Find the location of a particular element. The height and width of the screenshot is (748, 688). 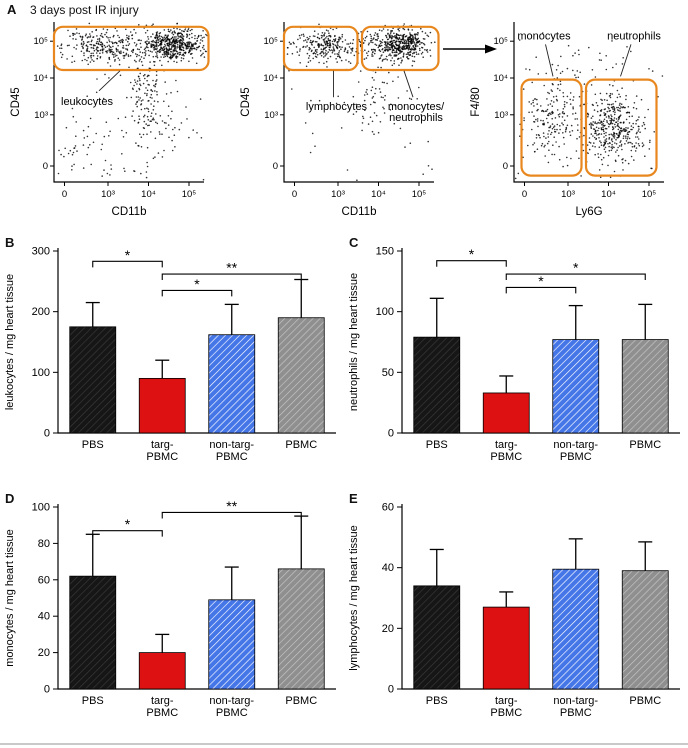

x-tick-label: 10³ is located at coordinates (568, 194).